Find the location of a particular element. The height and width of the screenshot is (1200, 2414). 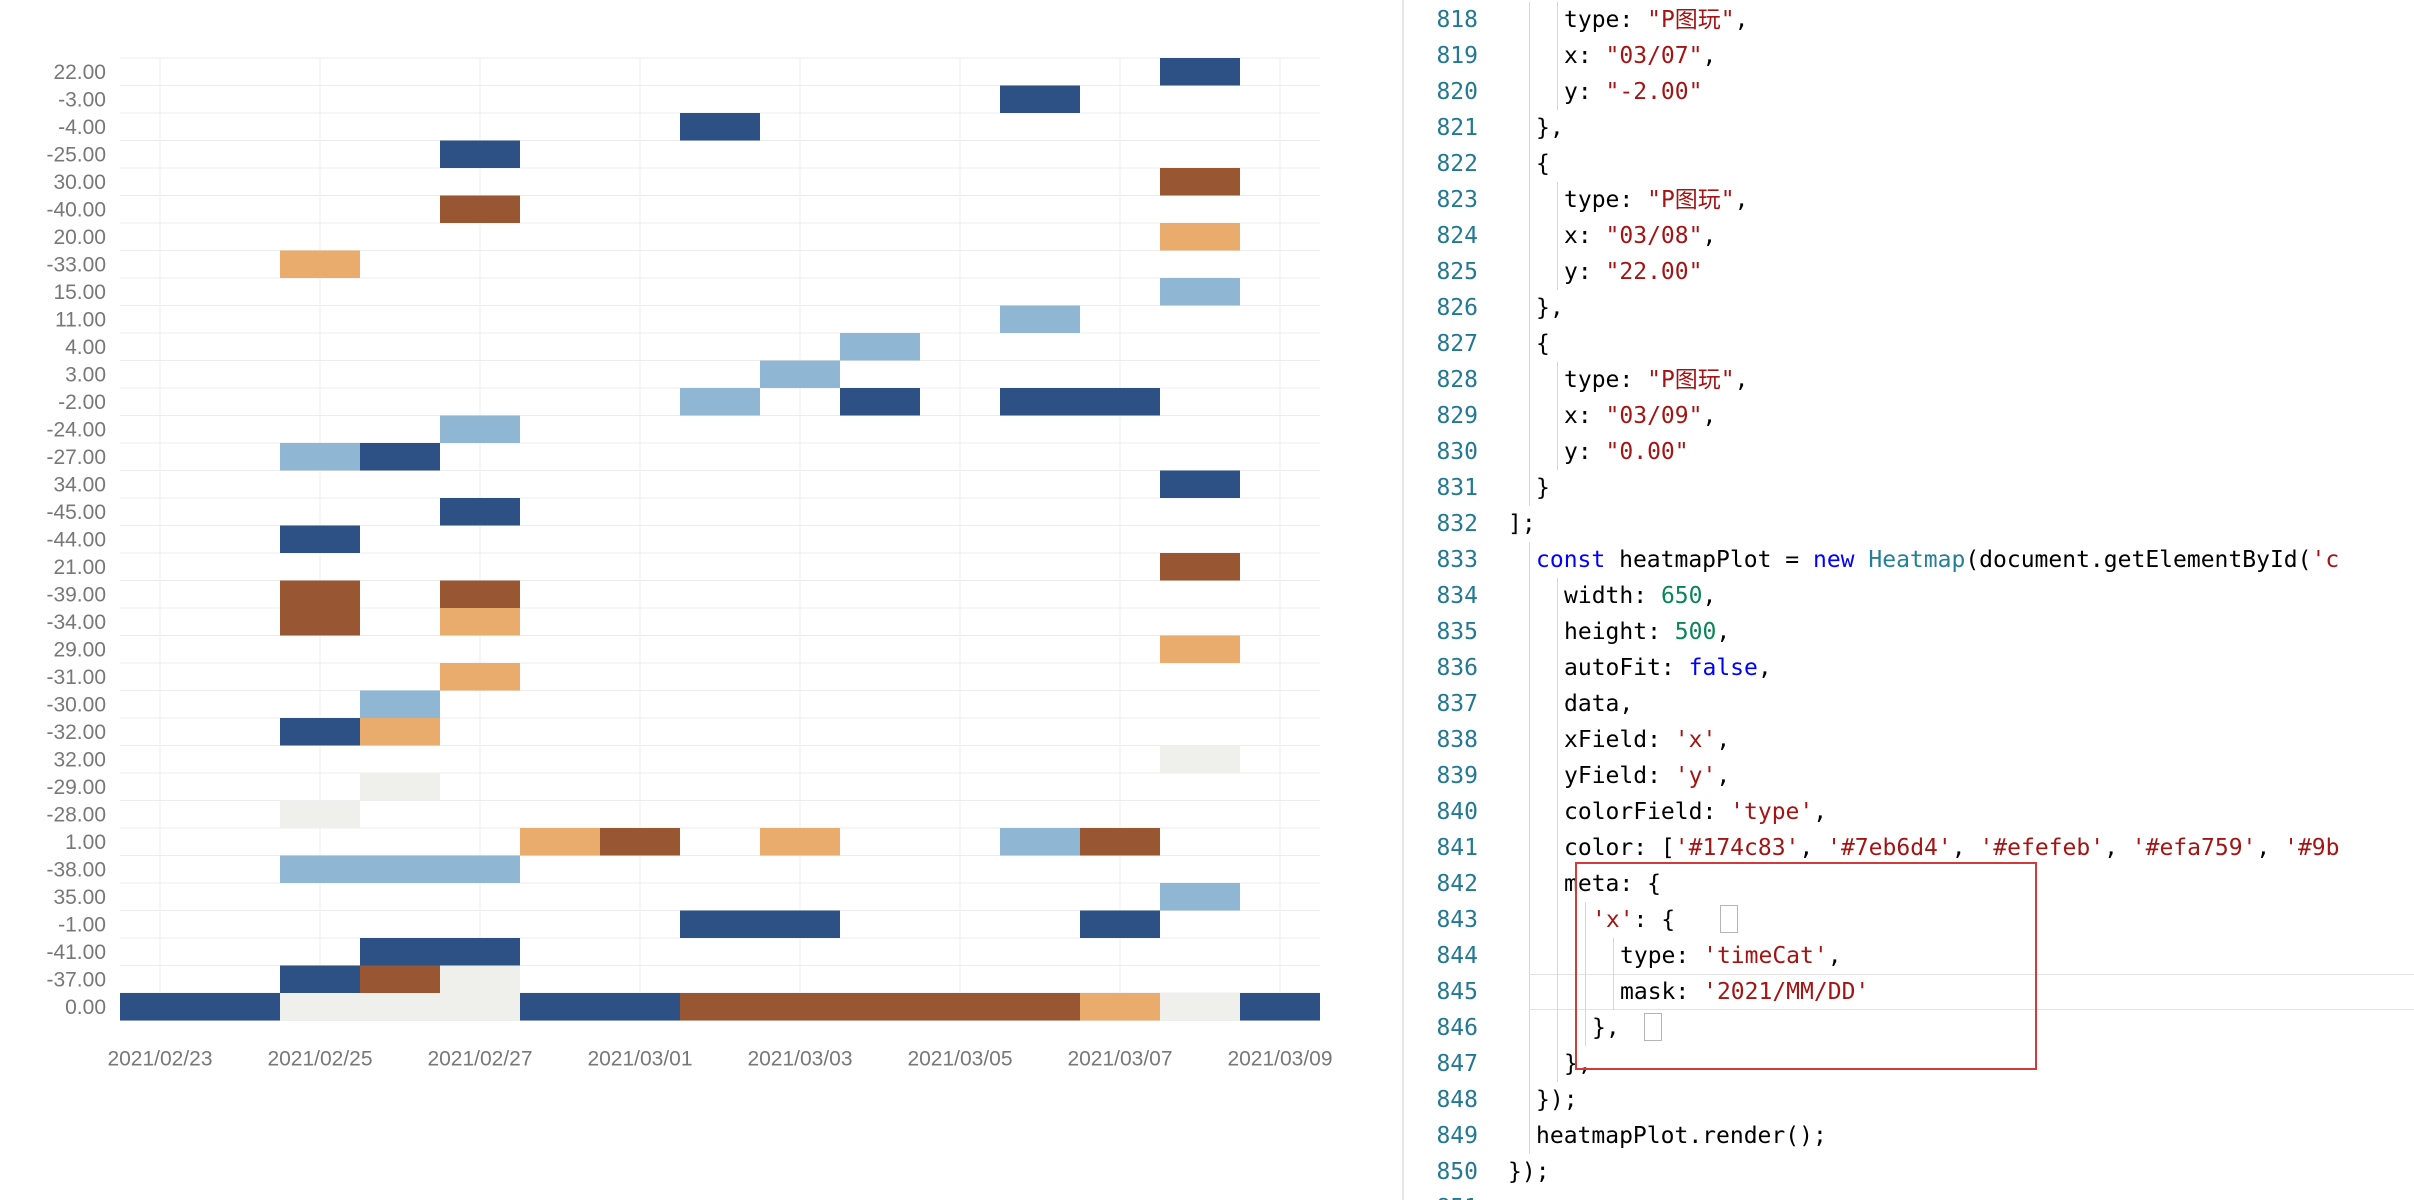

code-line: 826}, is located at coordinates (1909, 308).